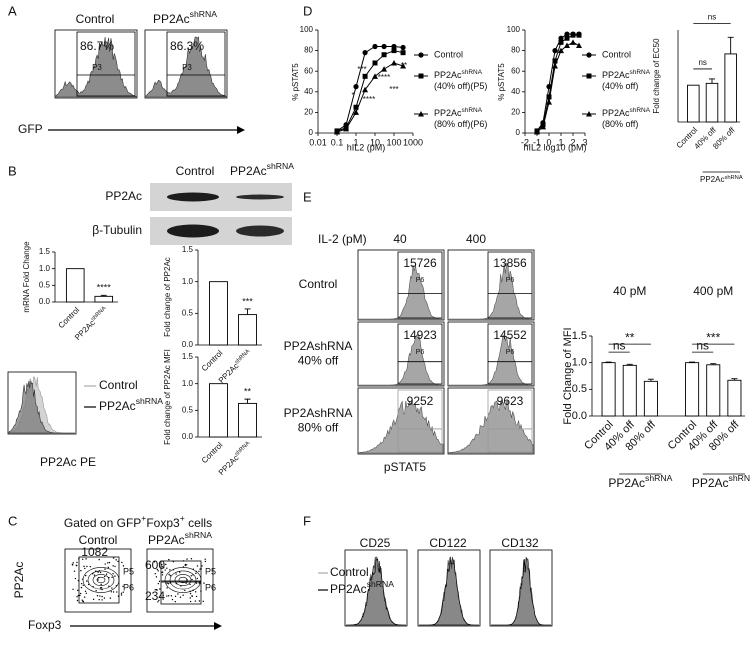 The width and height of the screenshot is (750, 661). Describe the element at coordinates (182, 518) in the screenshot. I see `text-part: +` at that location.